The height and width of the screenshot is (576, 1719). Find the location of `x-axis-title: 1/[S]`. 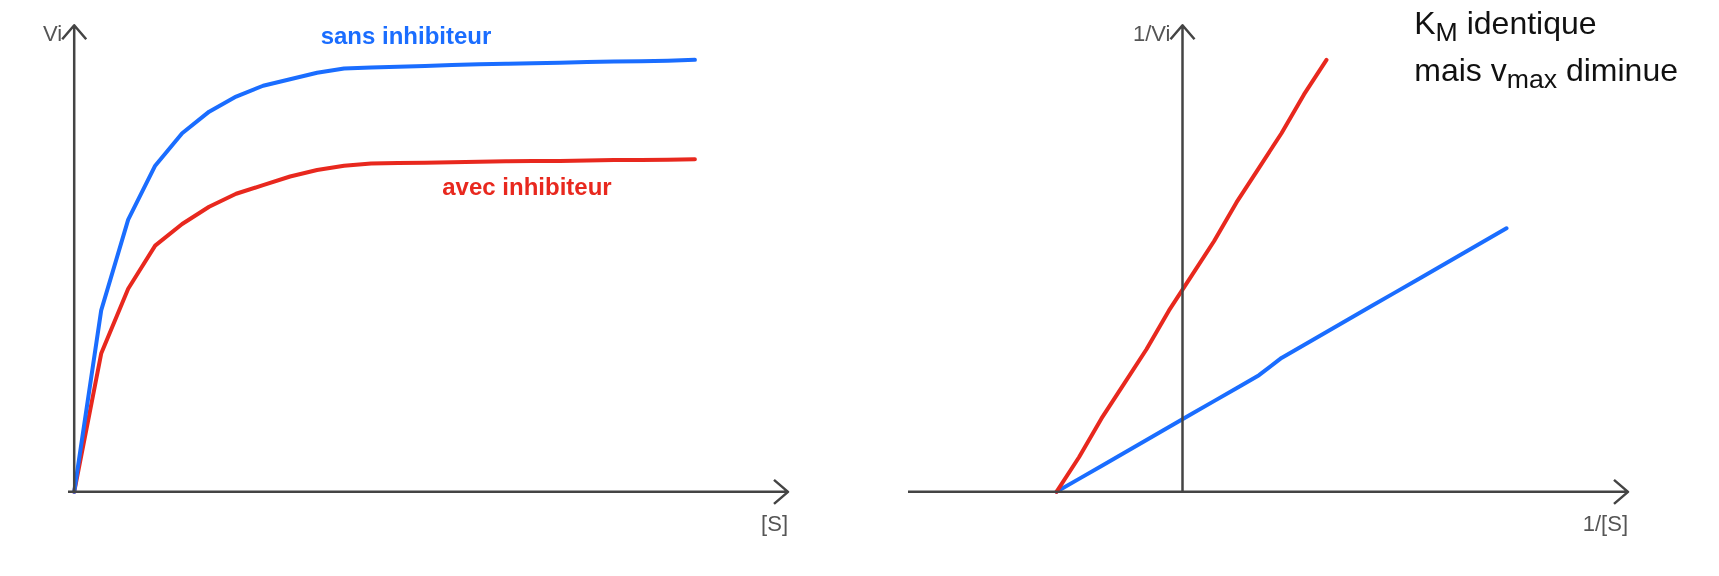

x-axis-title: 1/[S] is located at coordinates (1605, 523).